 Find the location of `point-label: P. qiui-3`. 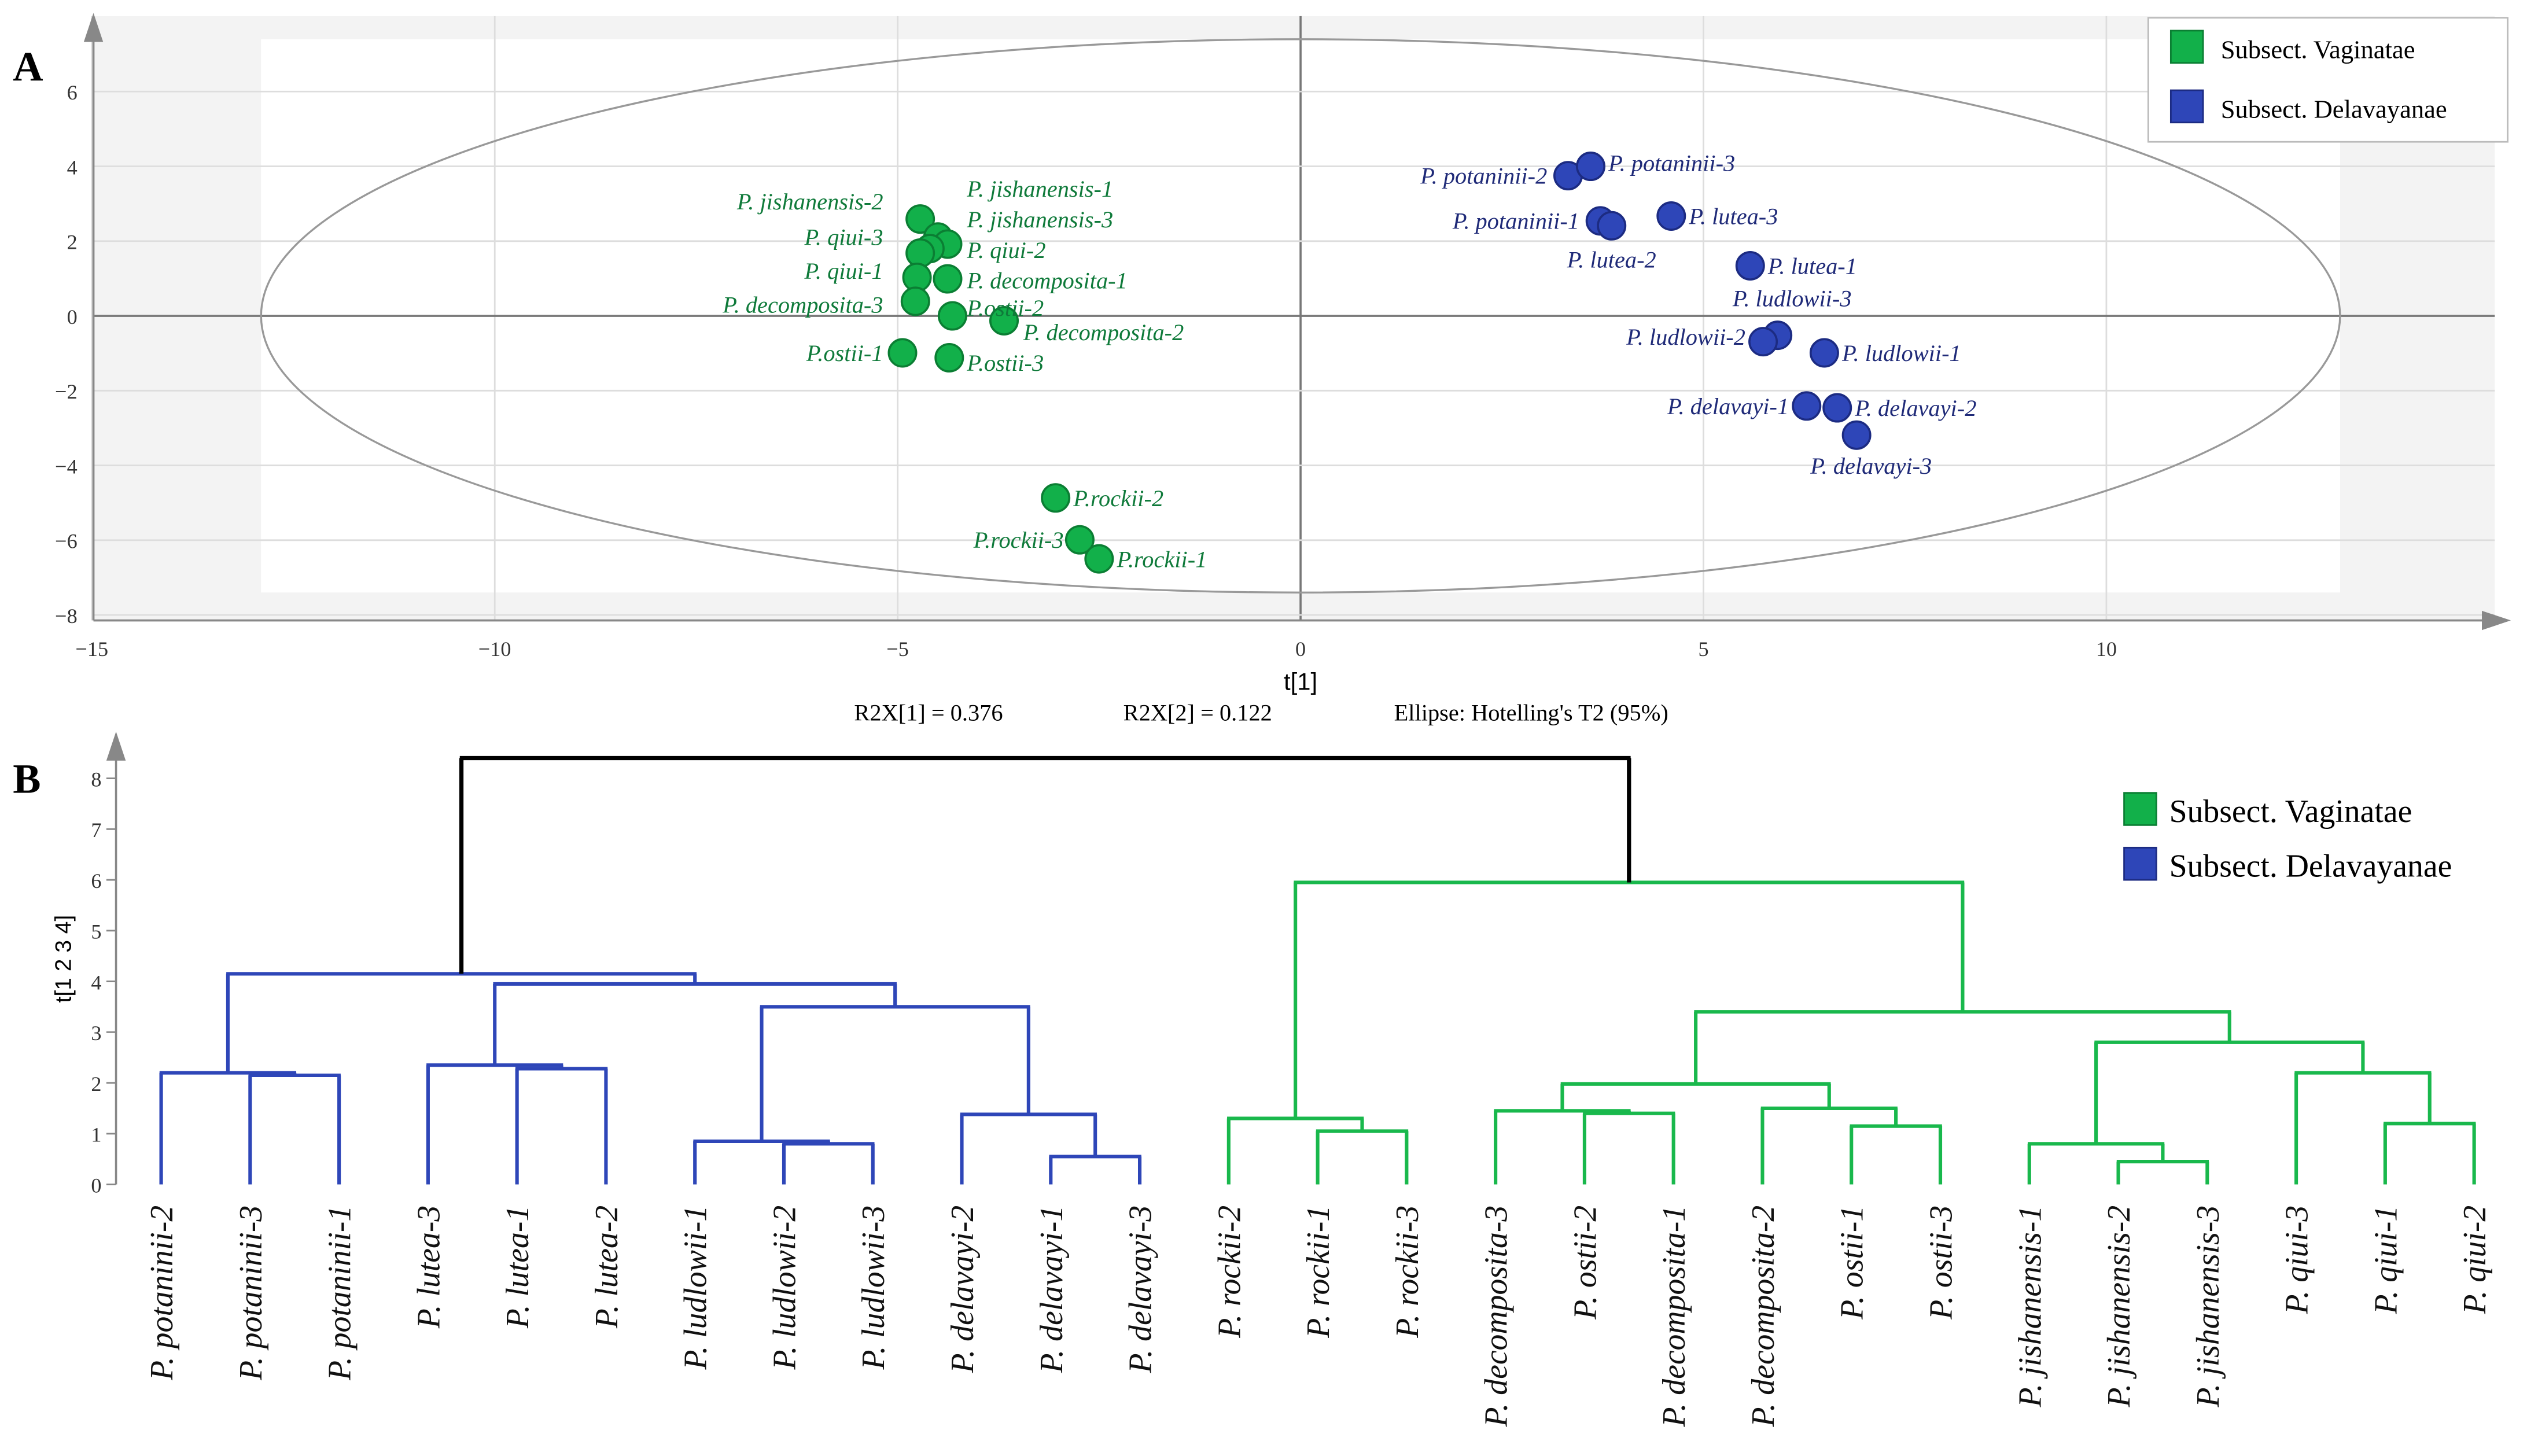

point-label: P. qiui-3 is located at coordinates (843, 237).